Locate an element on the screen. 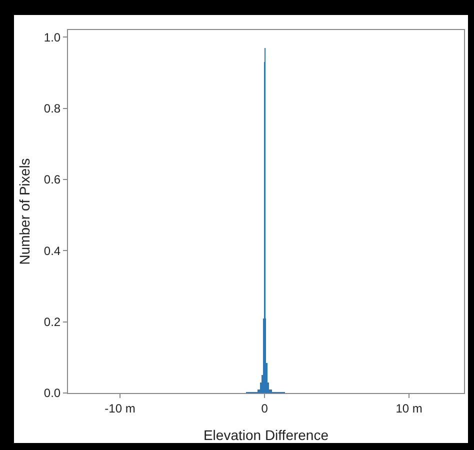  y-tick-label: 0.6 is located at coordinates (52, 179).